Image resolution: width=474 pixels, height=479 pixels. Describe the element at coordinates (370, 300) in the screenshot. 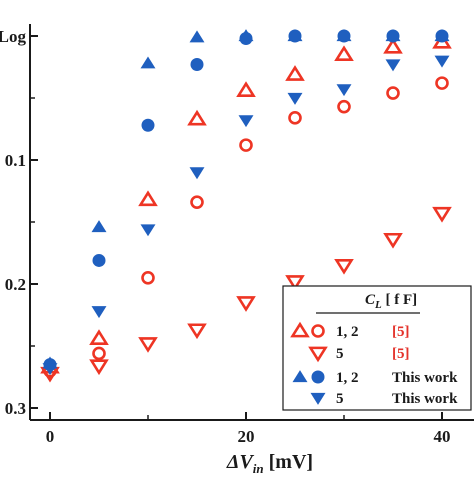

I see `legend-header-symbol: C` at that location.